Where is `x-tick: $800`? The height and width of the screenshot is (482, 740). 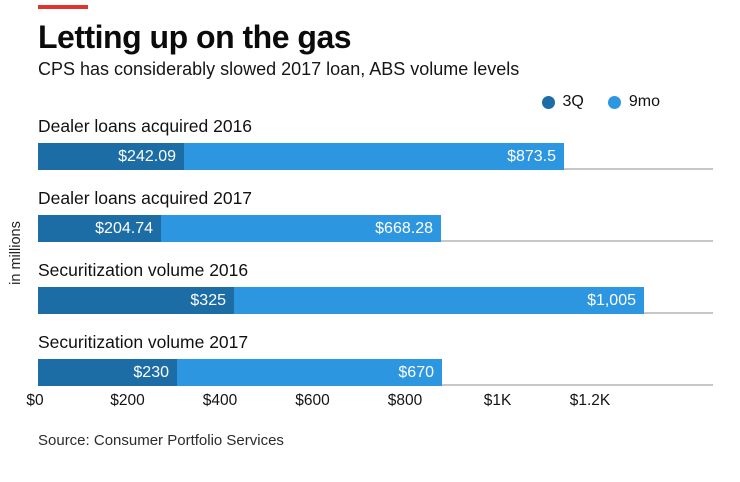 x-tick: $800 is located at coordinates (405, 400).